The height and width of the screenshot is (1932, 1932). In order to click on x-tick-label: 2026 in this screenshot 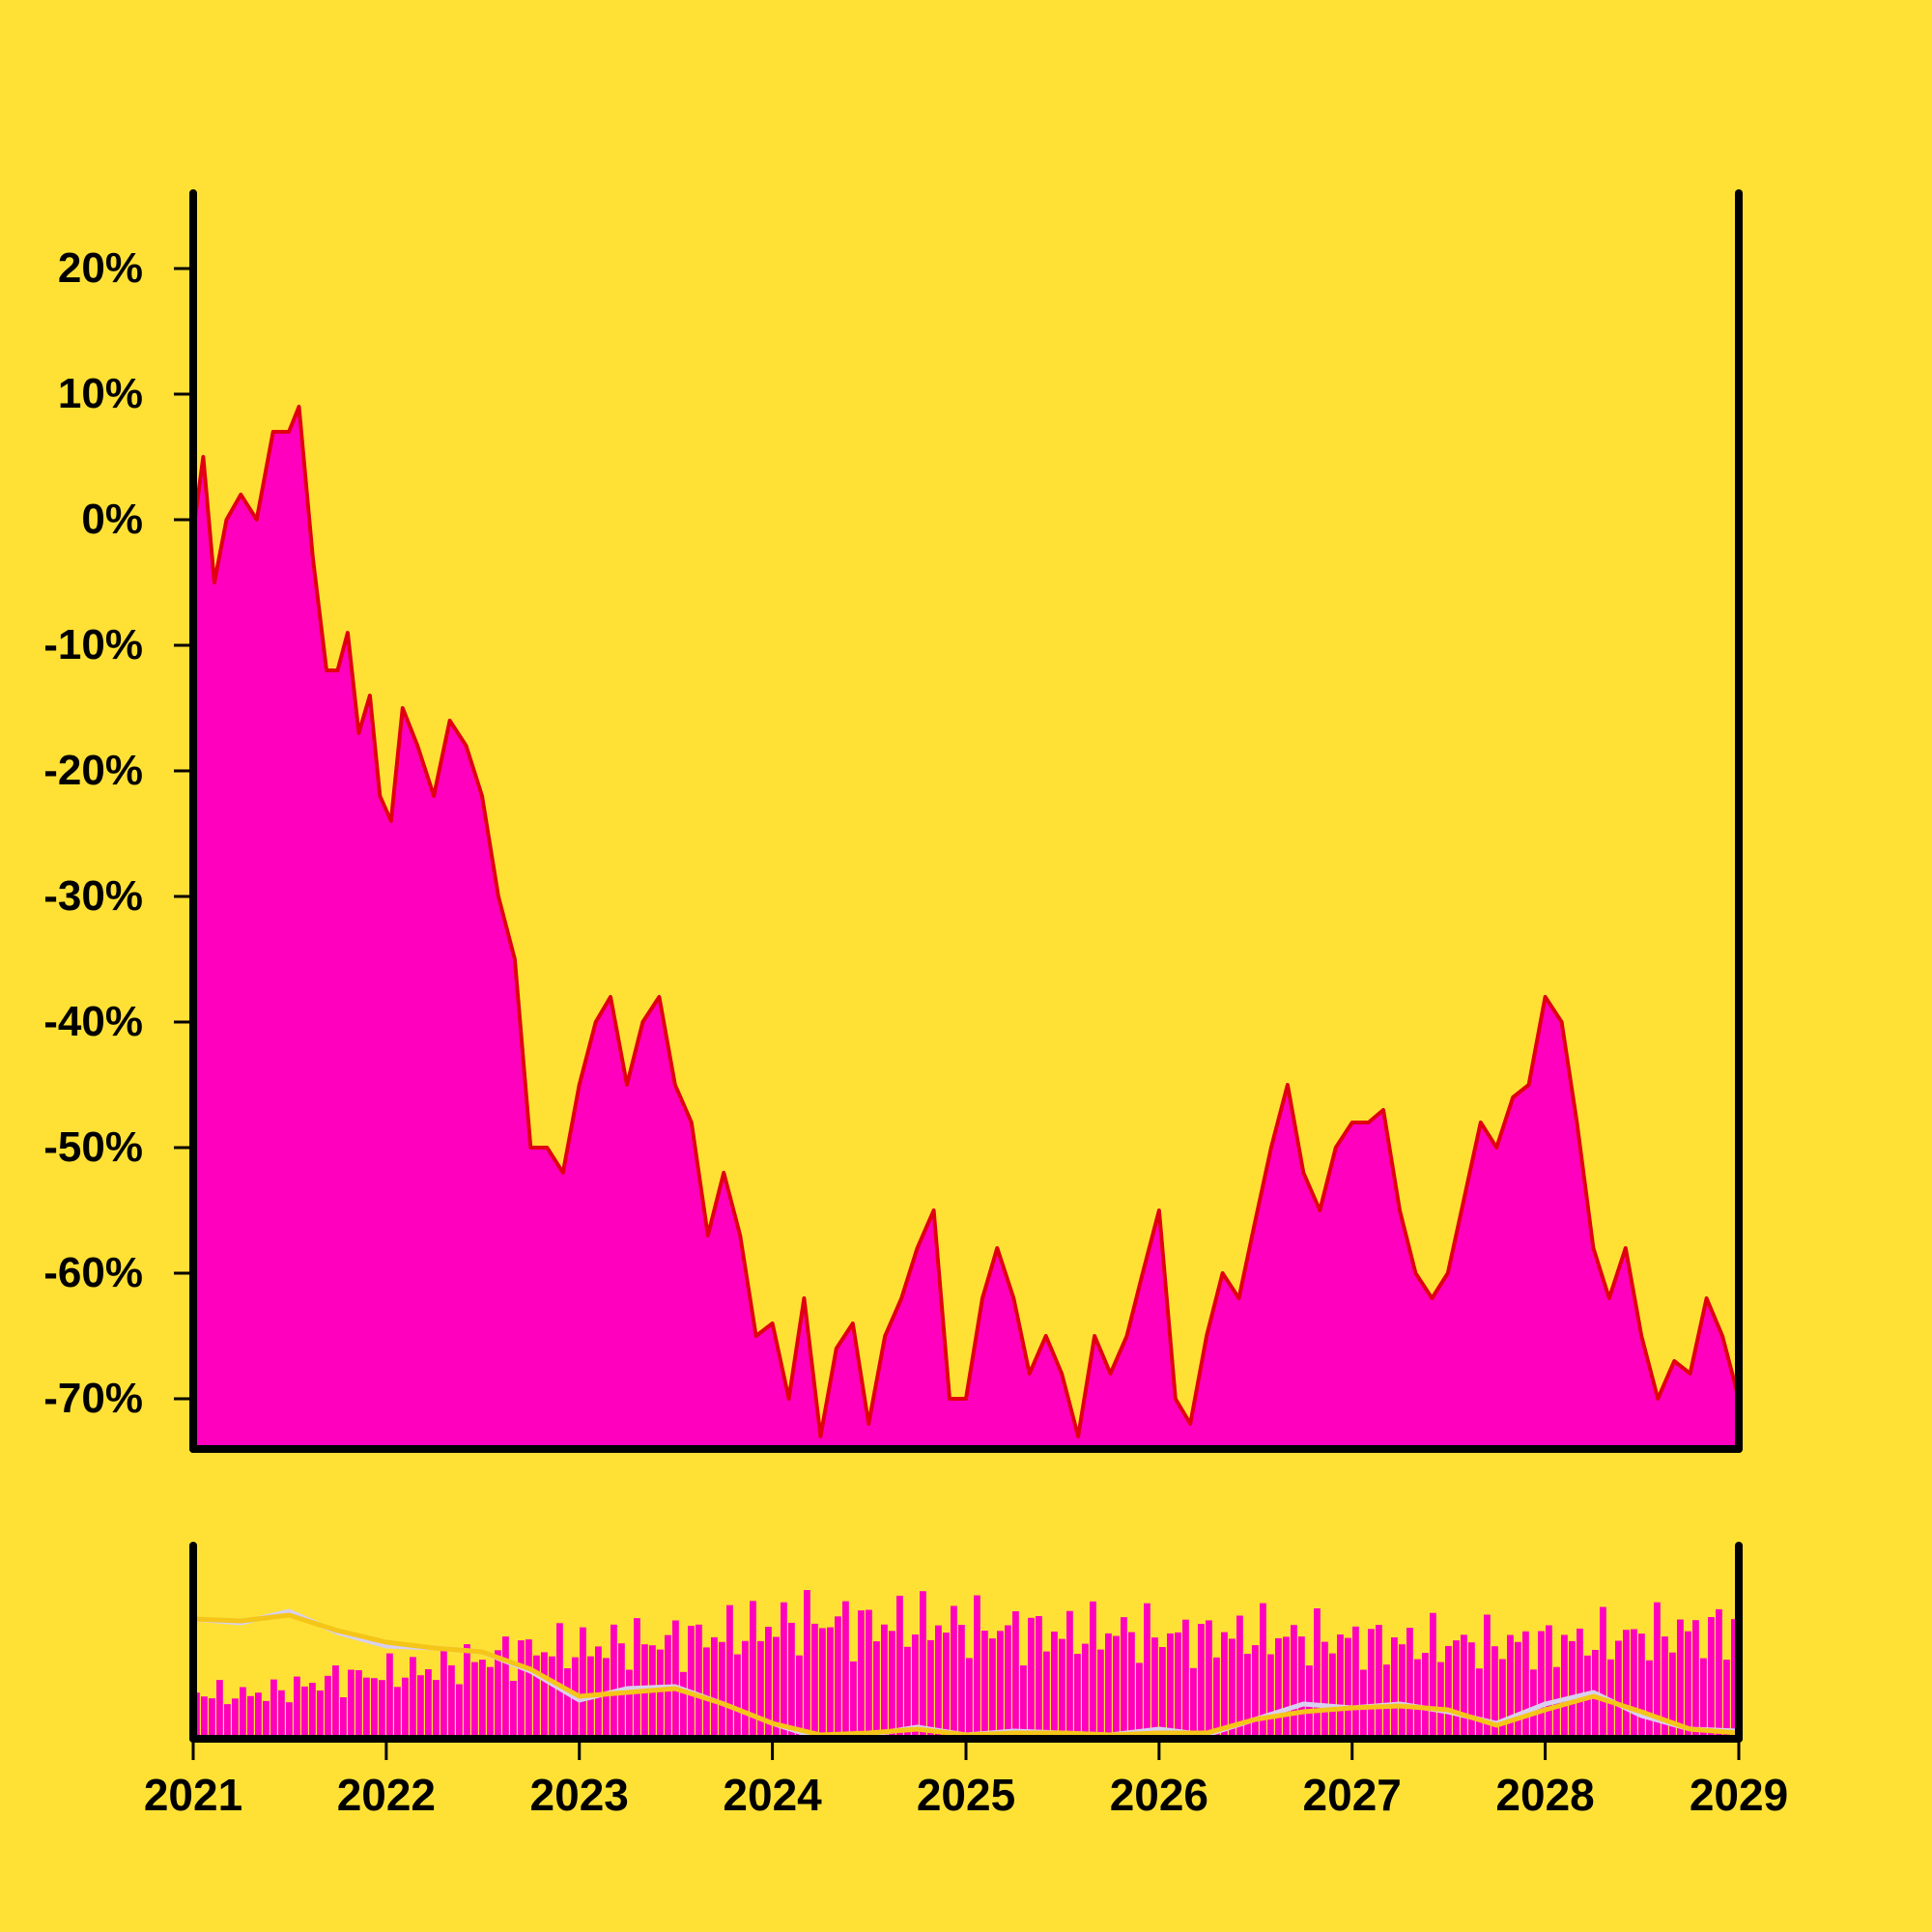, I will do `click(1159, 1795)`.